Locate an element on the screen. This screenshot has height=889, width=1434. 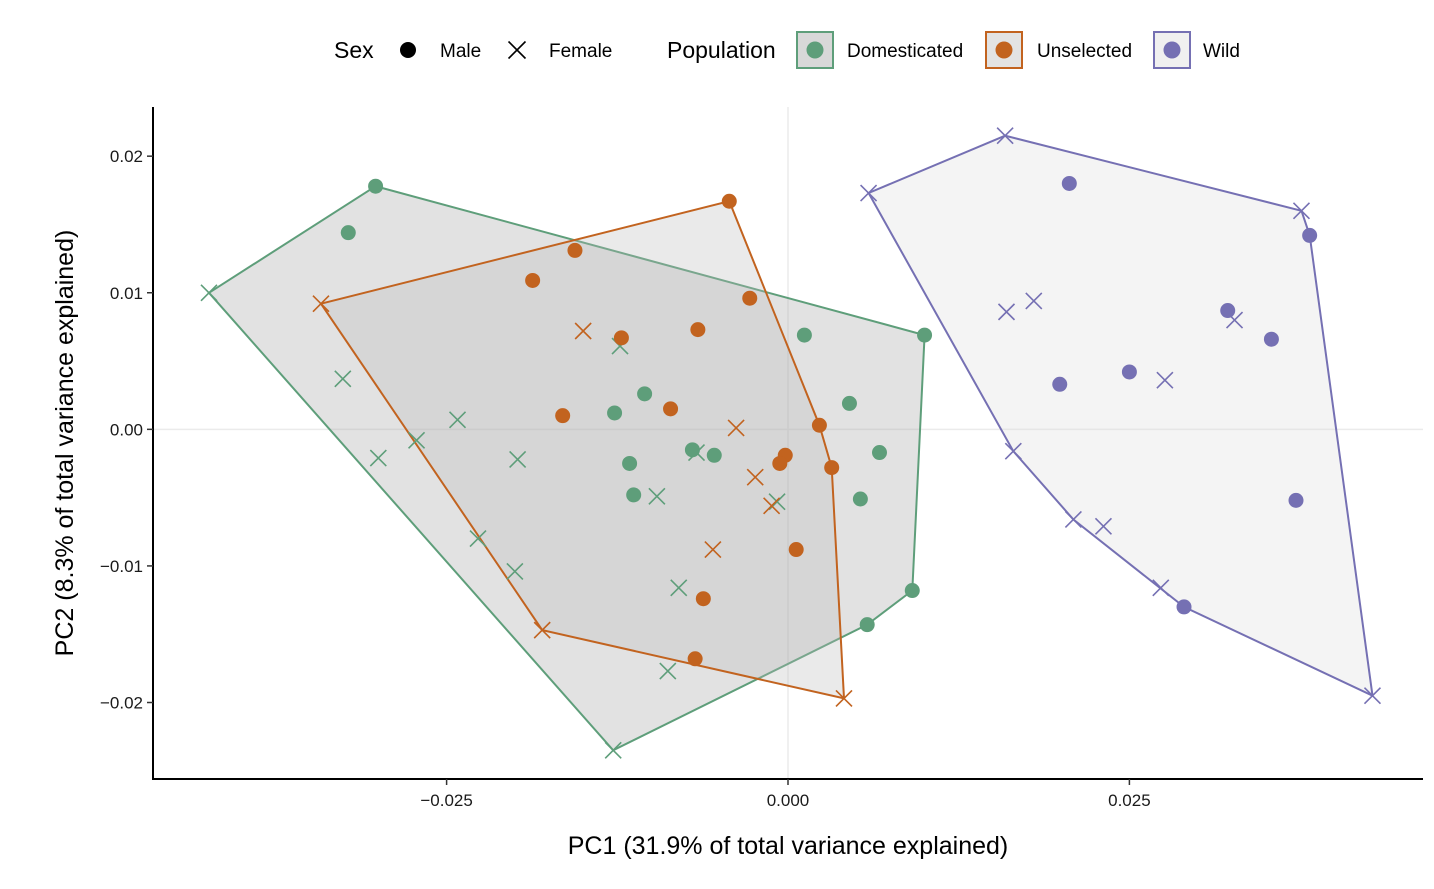
legend-label-domesticated: Domesticated is located at coordinates (905, 51).